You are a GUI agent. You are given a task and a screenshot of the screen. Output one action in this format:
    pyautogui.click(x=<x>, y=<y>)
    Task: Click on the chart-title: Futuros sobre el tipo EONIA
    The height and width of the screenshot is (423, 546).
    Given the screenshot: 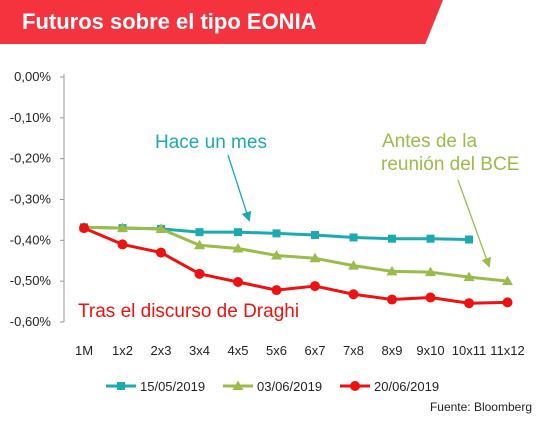 What is the action you would take?
    pyautogui.click(x=169, y=21)
    